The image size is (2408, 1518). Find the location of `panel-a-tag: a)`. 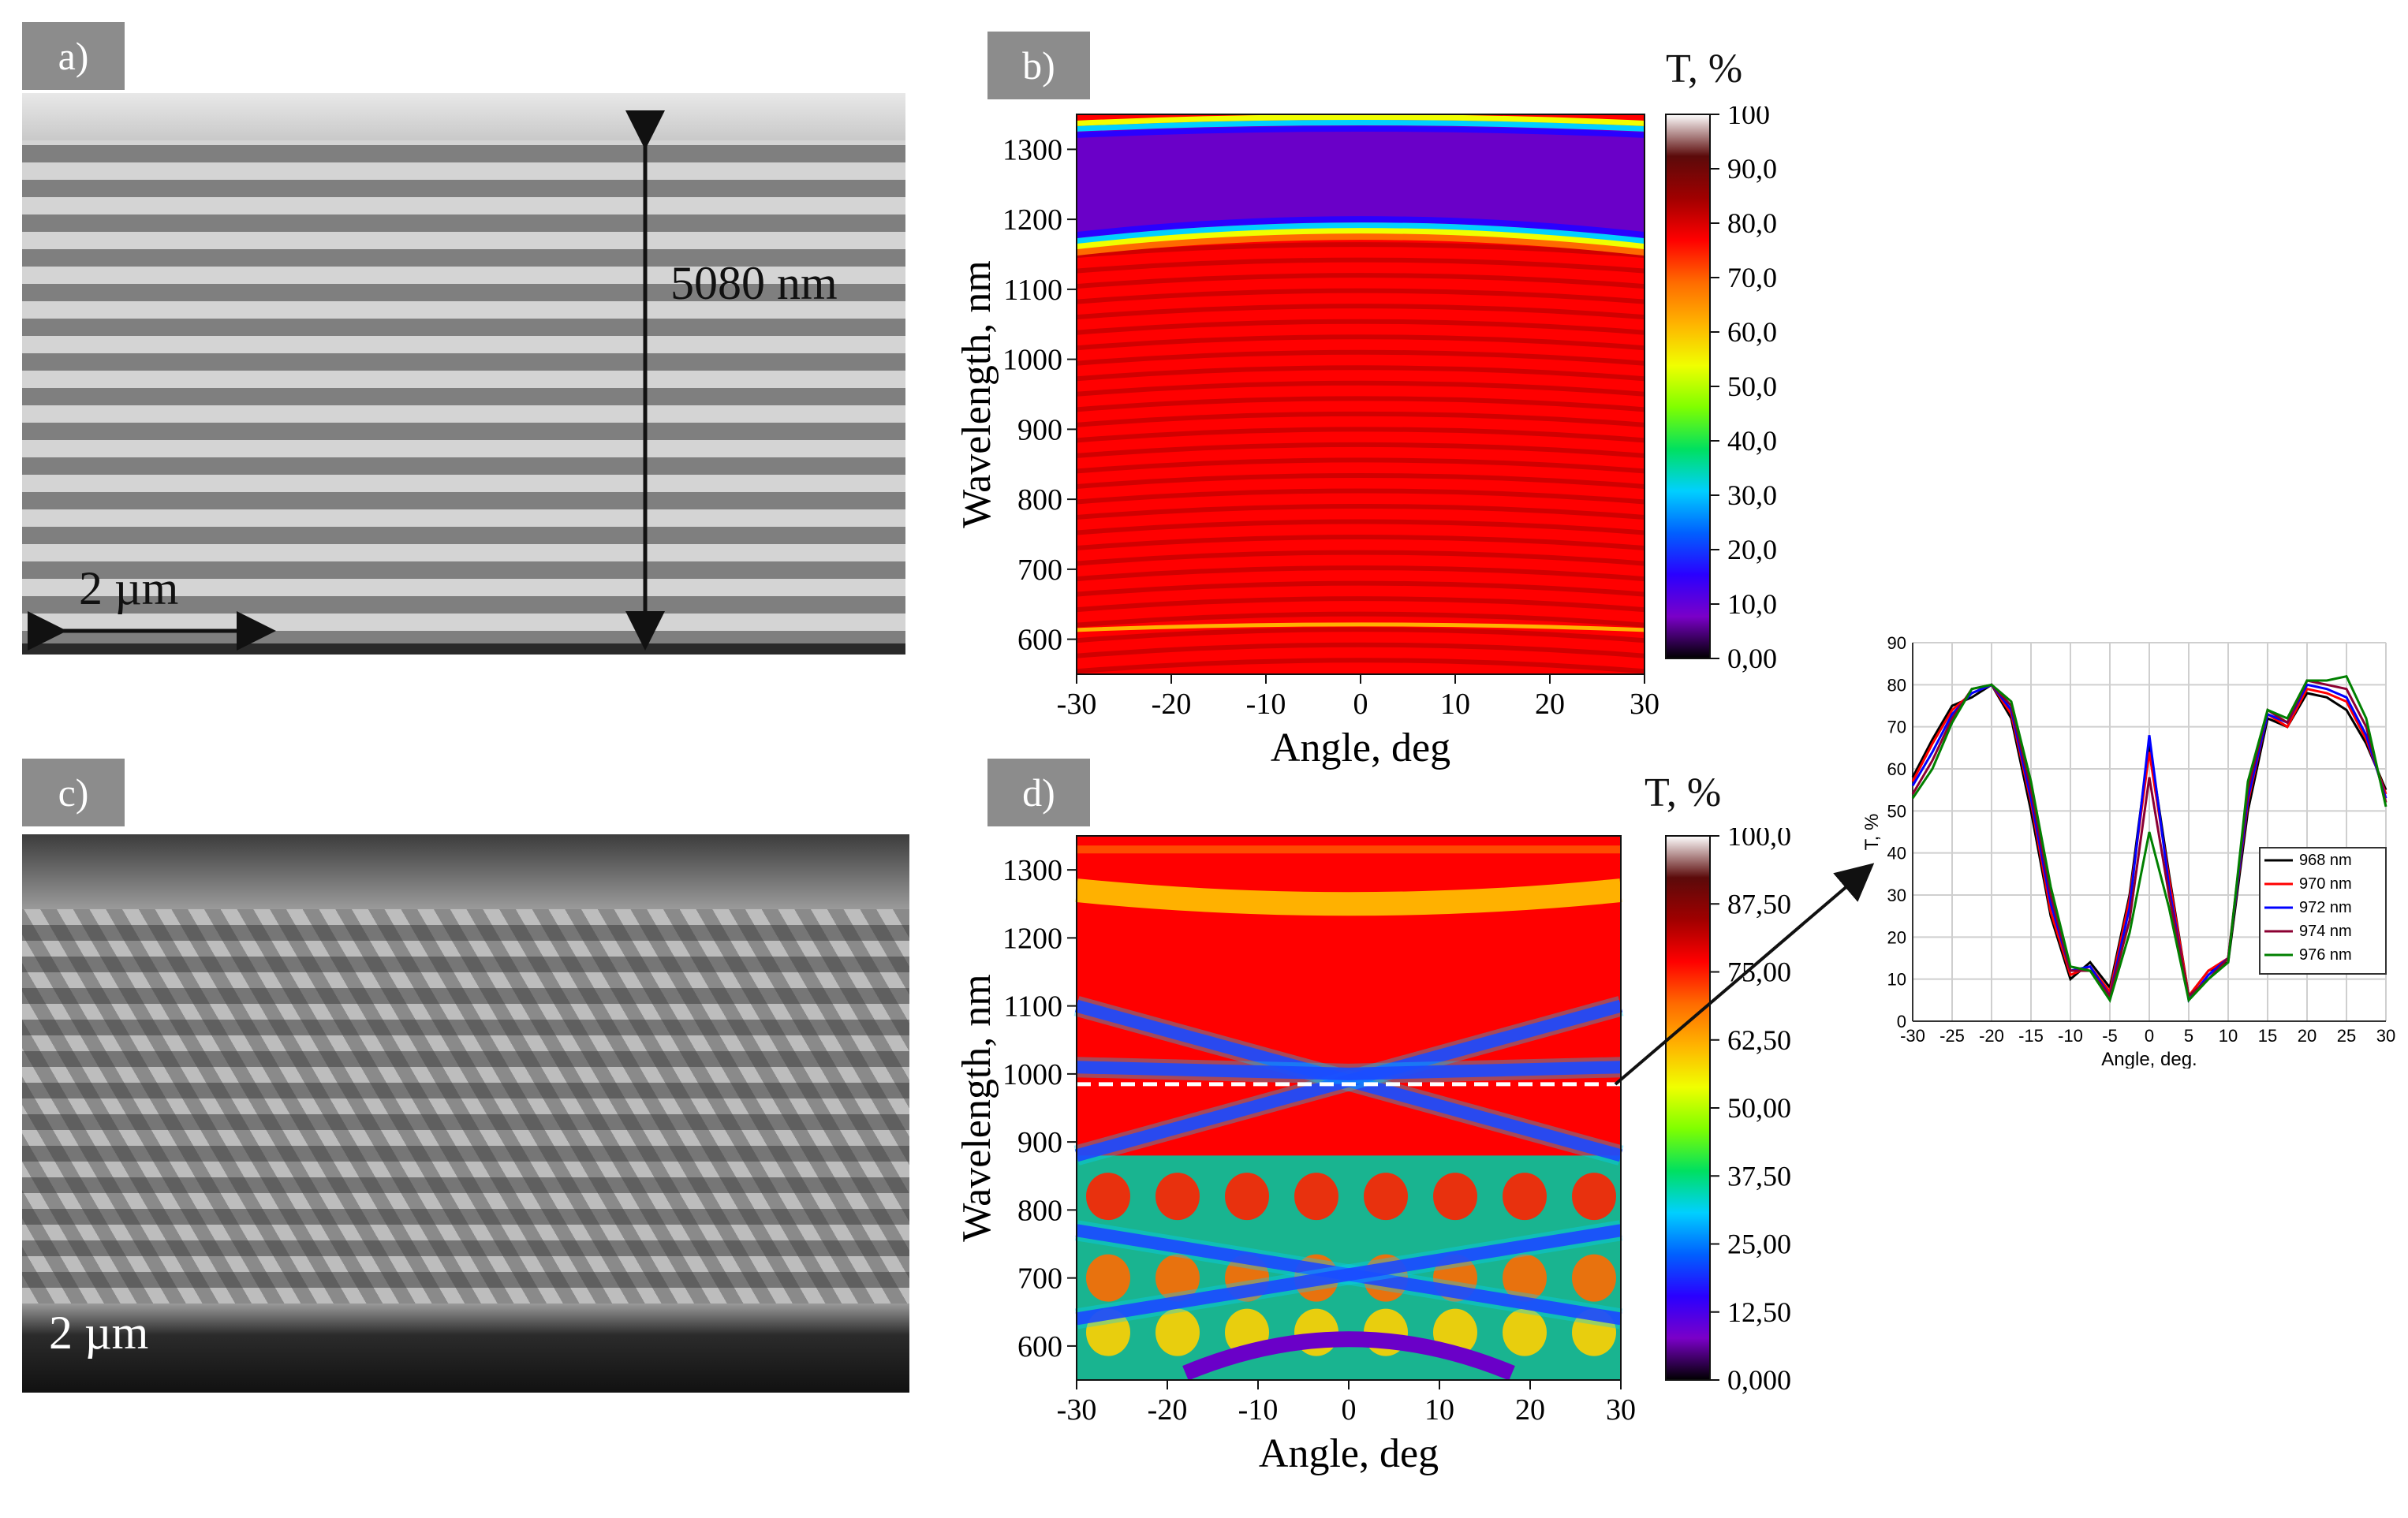

panel-a-tag: a) is located at coordinates (73, 56).